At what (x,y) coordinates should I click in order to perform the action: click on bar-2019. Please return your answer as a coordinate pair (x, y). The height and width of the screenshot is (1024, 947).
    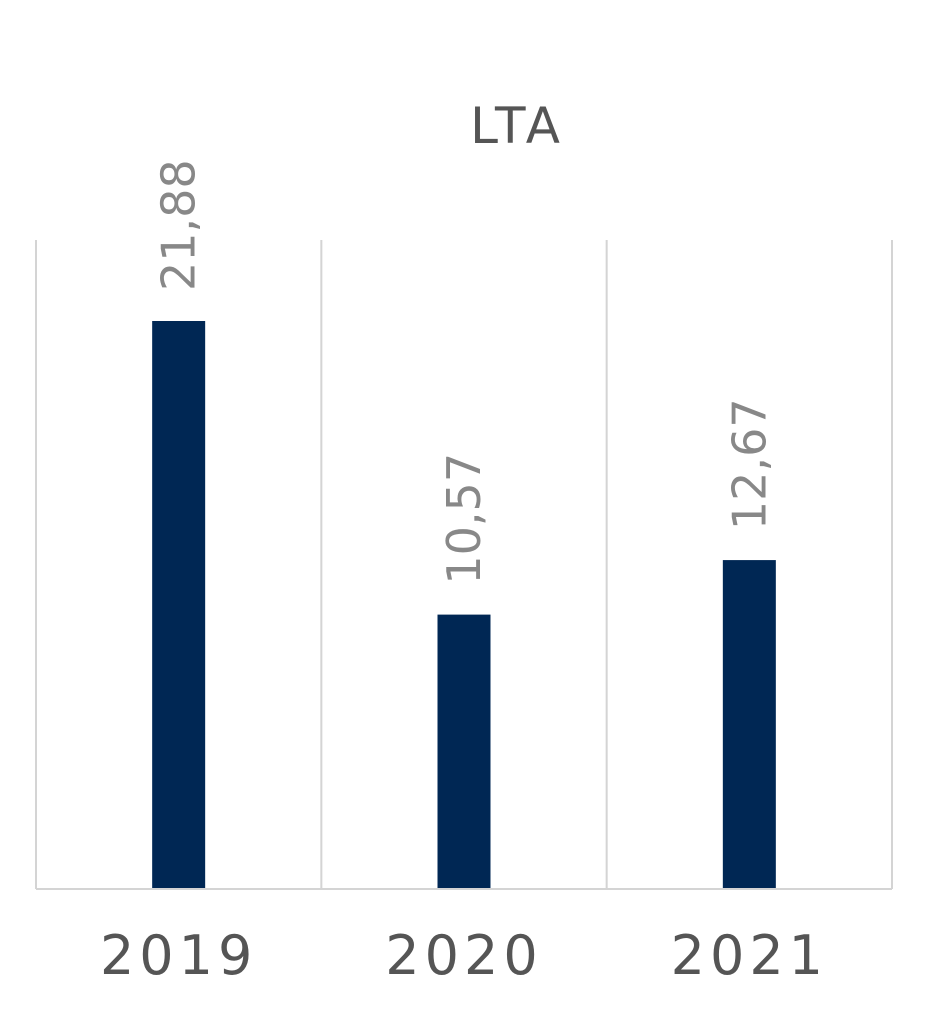
    Looking at the image, I should click on (179, 604).